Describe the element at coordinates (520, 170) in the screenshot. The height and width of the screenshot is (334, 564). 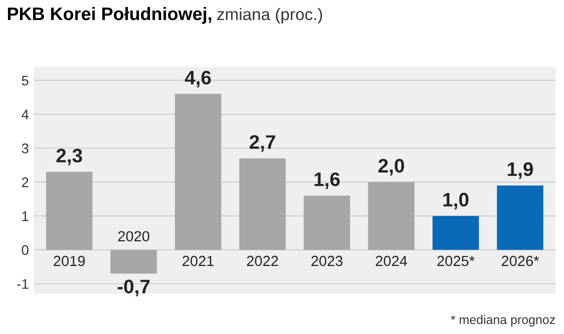
I see `data-label: 1,9` at that location.